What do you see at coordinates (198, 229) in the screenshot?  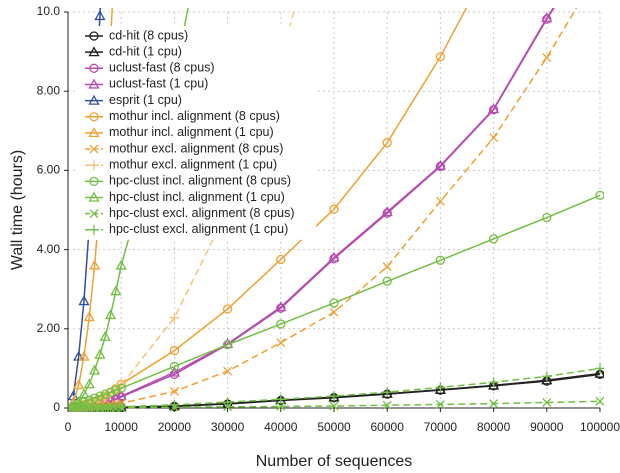 I see `legend-label: hpc-clust excl. alignment (1 cpu)` at bounding box center [198, 229].